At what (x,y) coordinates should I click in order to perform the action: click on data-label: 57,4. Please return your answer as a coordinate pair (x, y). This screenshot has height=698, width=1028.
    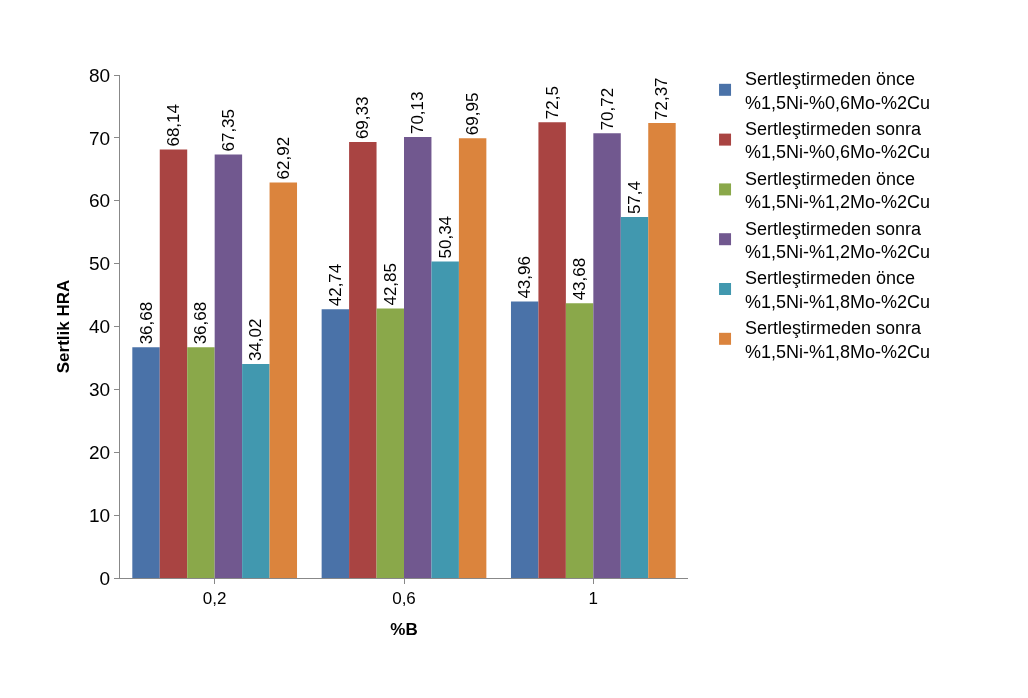
    Looking at the image, I should click on (635, 198).